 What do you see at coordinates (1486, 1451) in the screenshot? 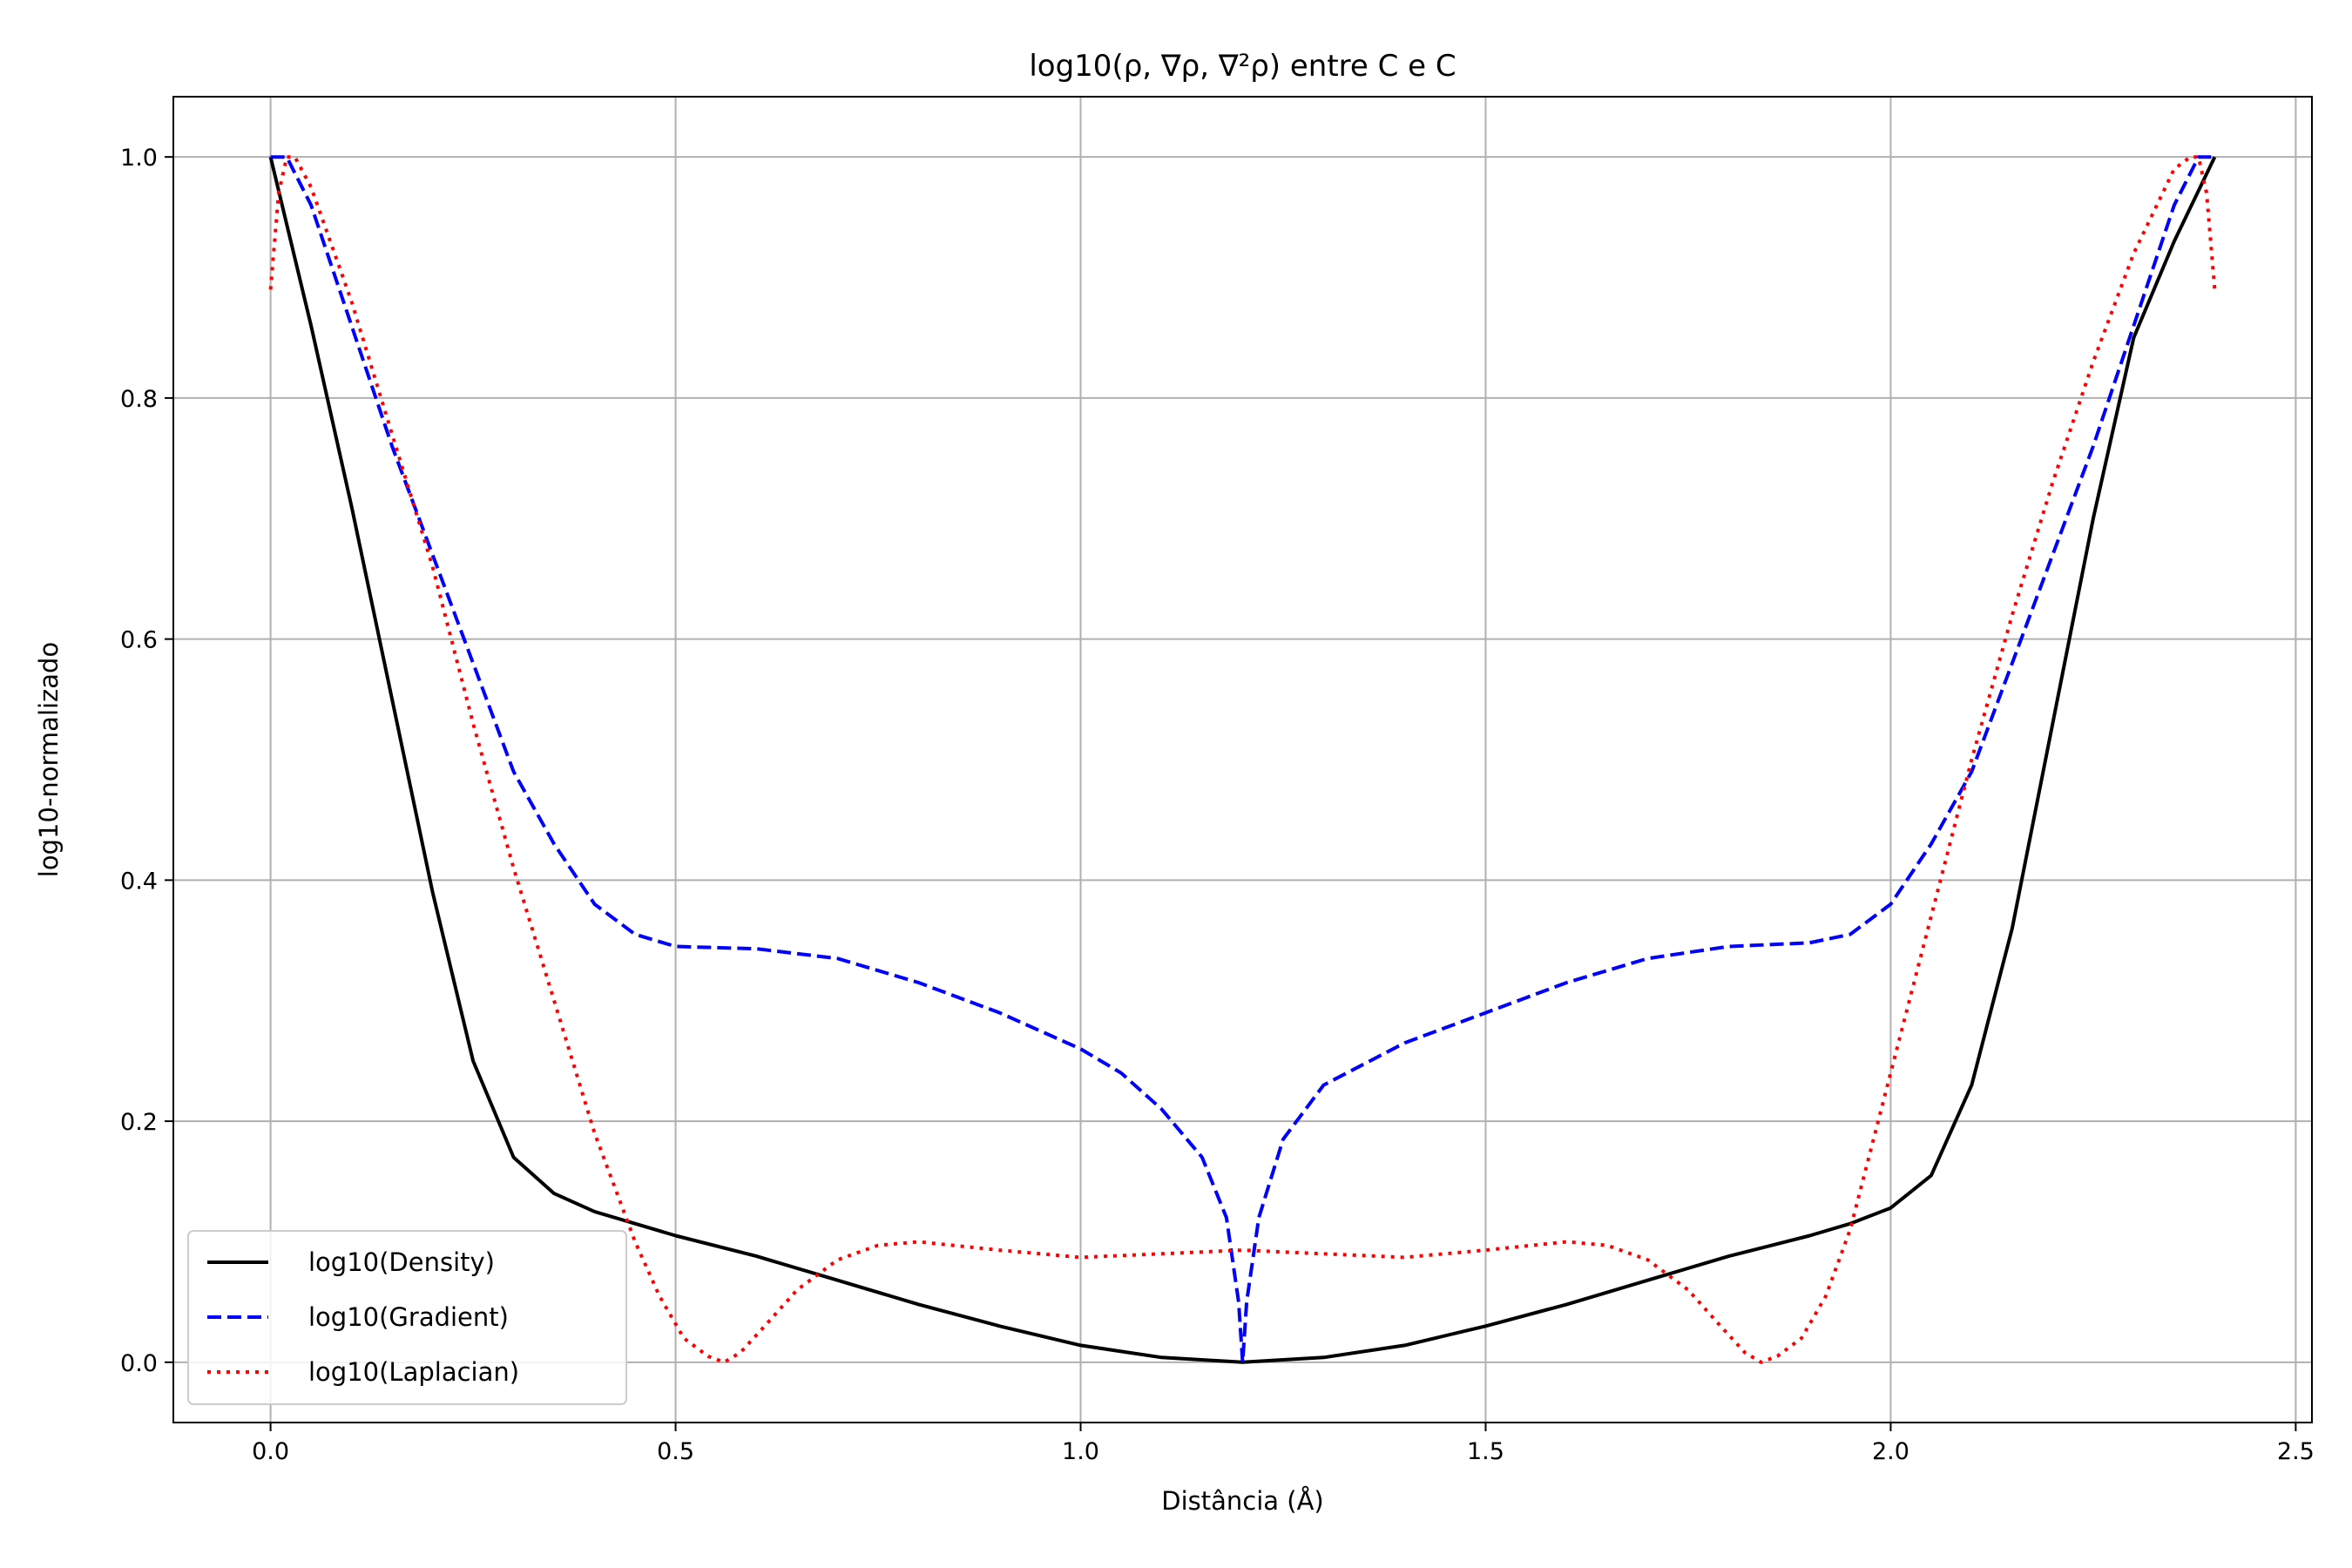
I see `x-tick-label: 1.5` at bounding box center [1486, 1451].